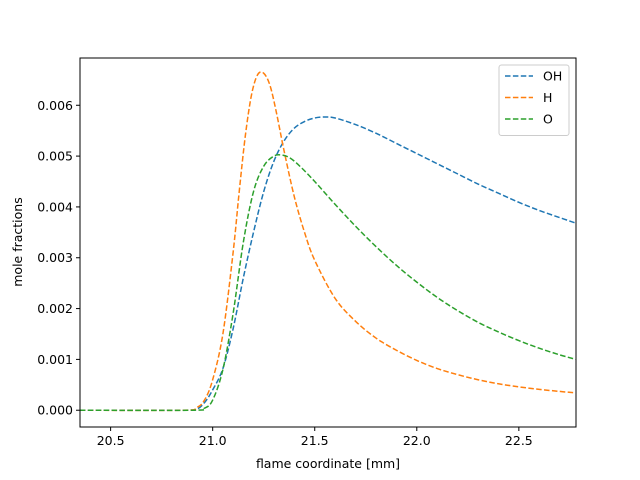  I want to click on x-tick-label: 21.0, so click(213, 440).